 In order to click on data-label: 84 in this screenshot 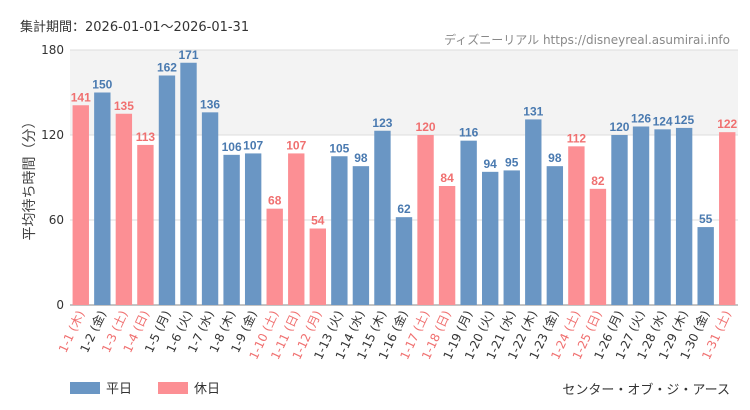, I will do `click(447, 178)`.